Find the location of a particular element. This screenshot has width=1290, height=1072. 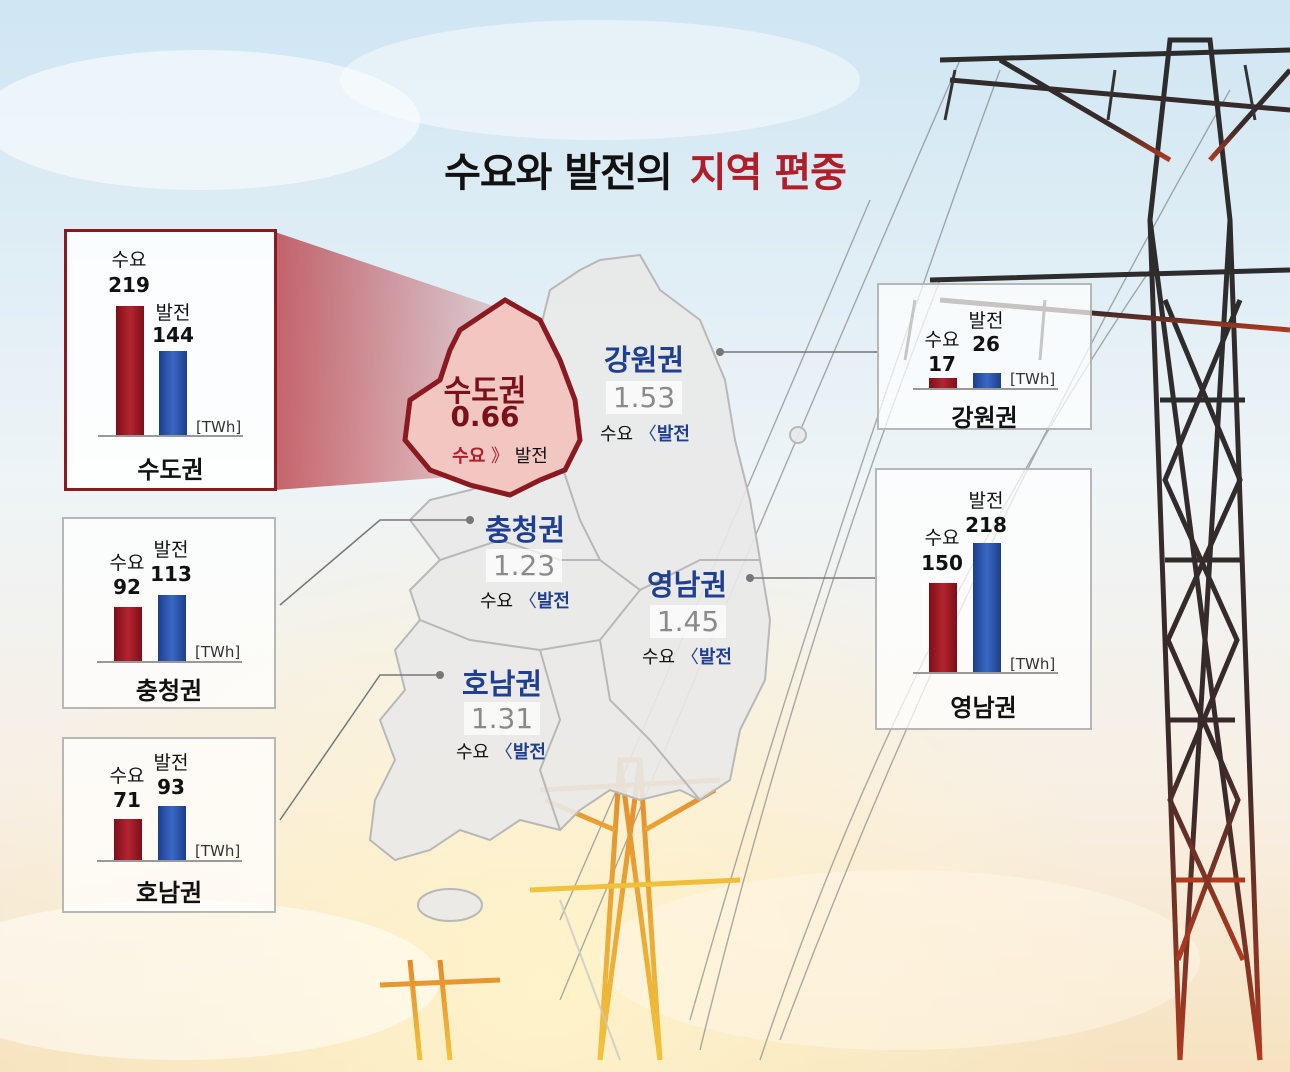

unit-gangwon: [TWh] is located at coordinates (1033, 379).